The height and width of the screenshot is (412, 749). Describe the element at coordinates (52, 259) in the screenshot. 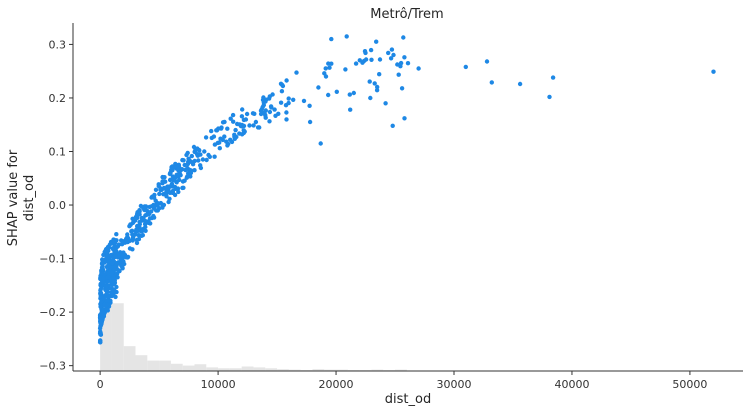

I see `y-tick-label: −0.1` at that location.